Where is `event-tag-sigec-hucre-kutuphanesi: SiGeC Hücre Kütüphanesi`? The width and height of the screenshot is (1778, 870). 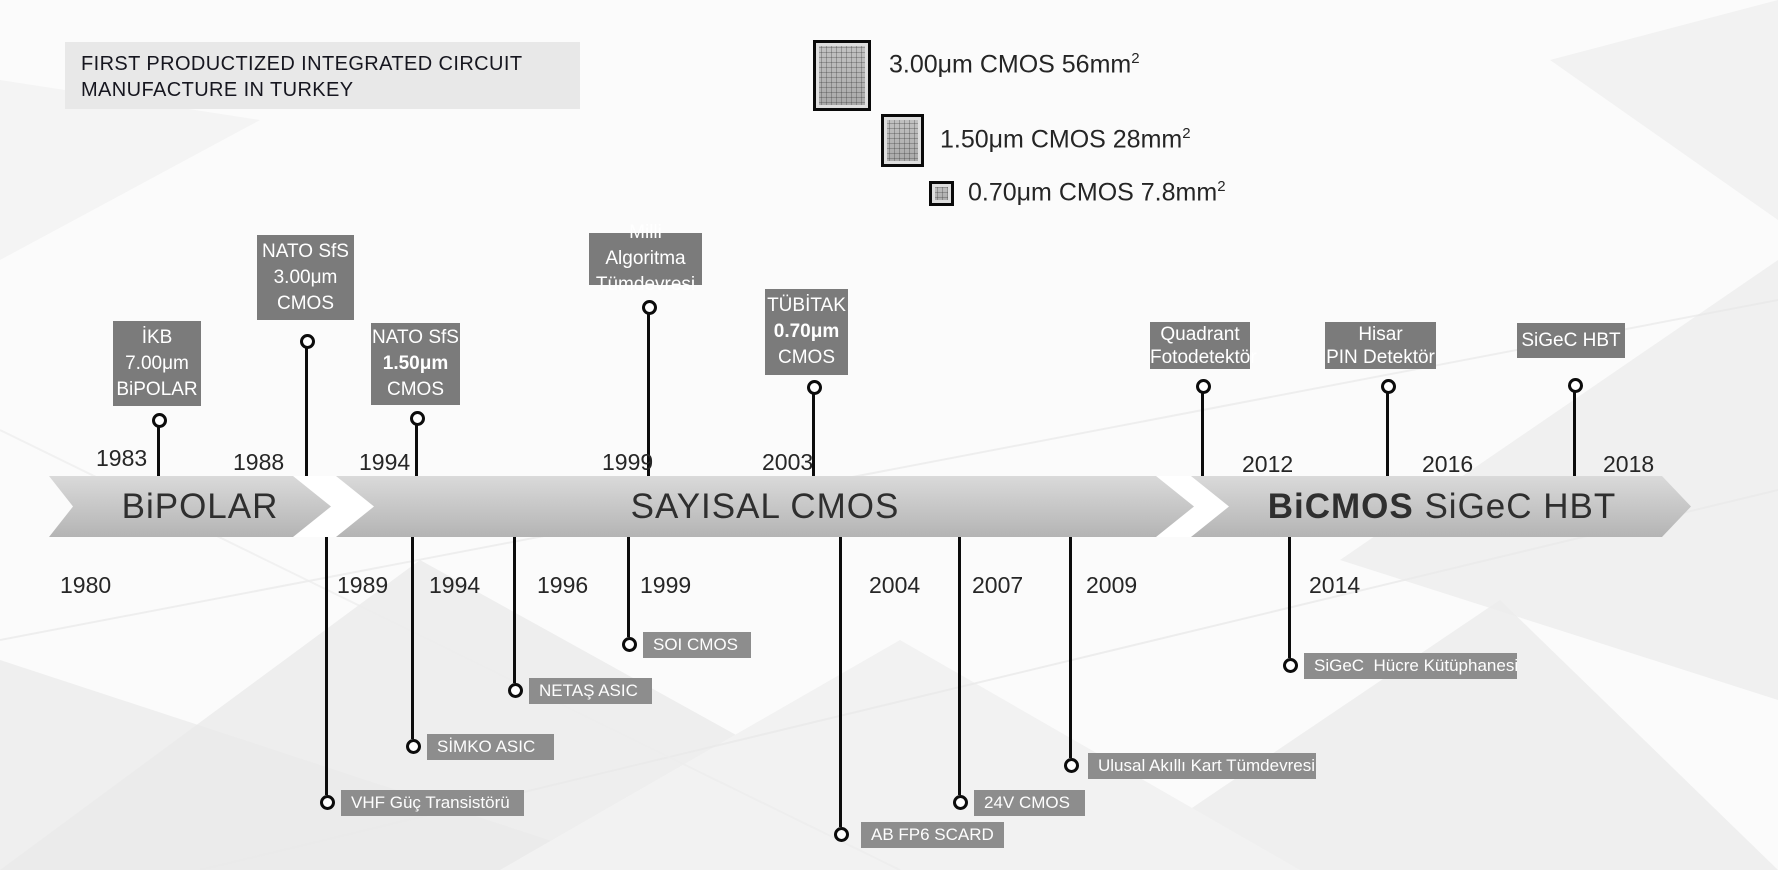
event-tag-sigec-hucre-kutuphanesi: SiGeC Hücre Kütüphanesi is located at coordinates (1411, 666).